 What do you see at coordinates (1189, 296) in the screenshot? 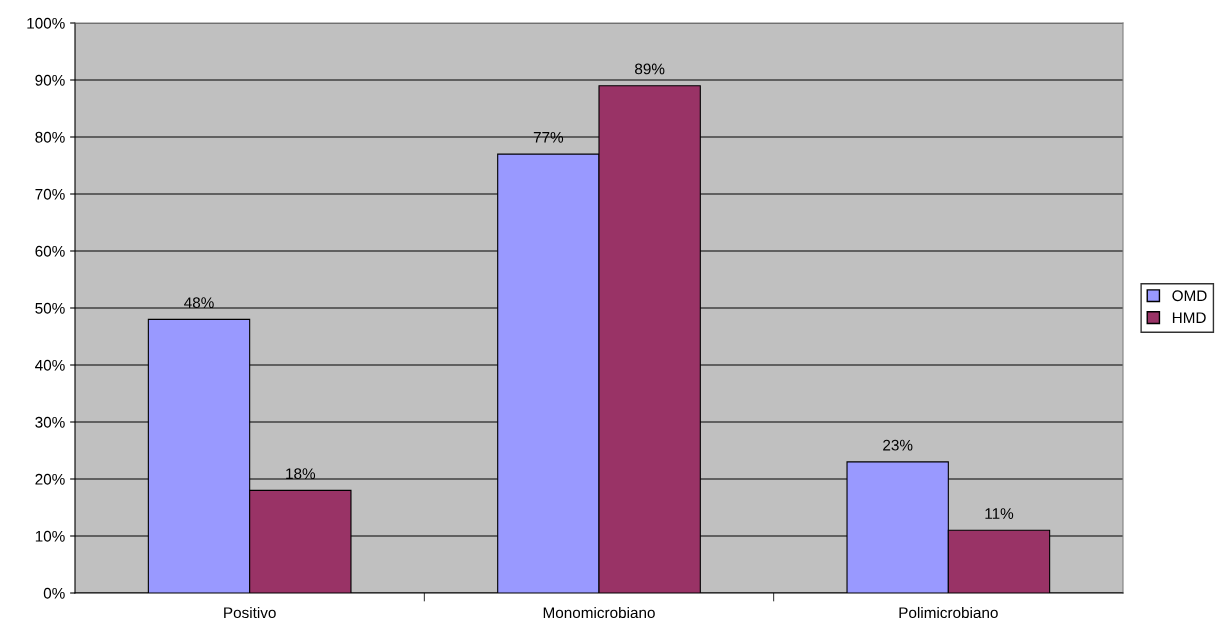
I see `legend-label: OMD` at bounding box center [1189, 296].